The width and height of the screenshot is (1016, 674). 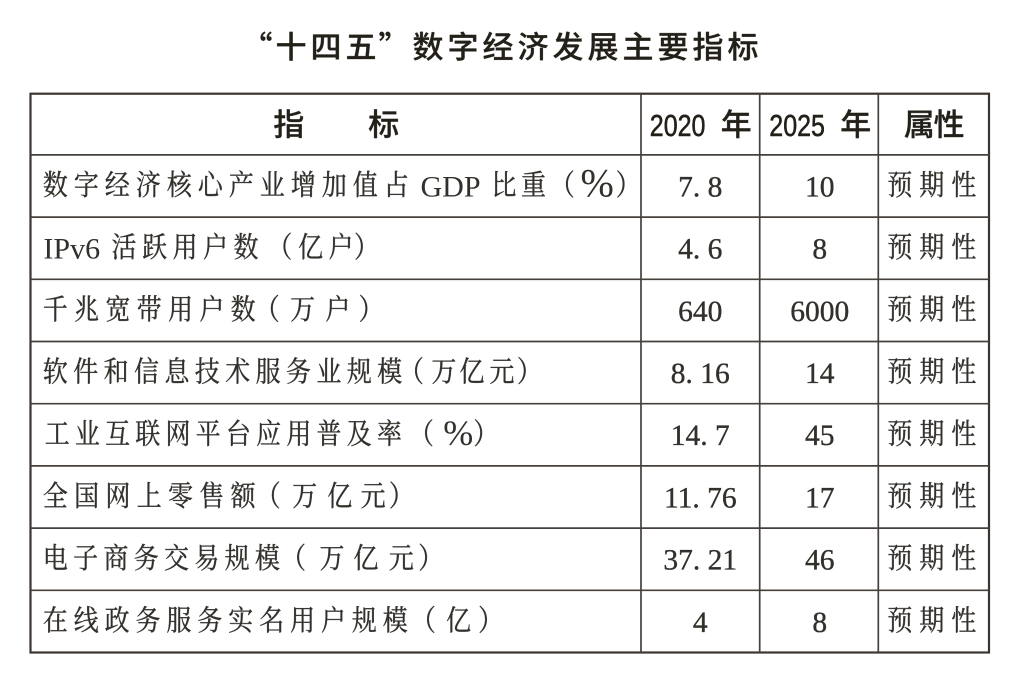 What do you see at coordinates (700, 561) in the screenshot?
I see `svg-text: 37. 21` at bounding box center [700, 561].